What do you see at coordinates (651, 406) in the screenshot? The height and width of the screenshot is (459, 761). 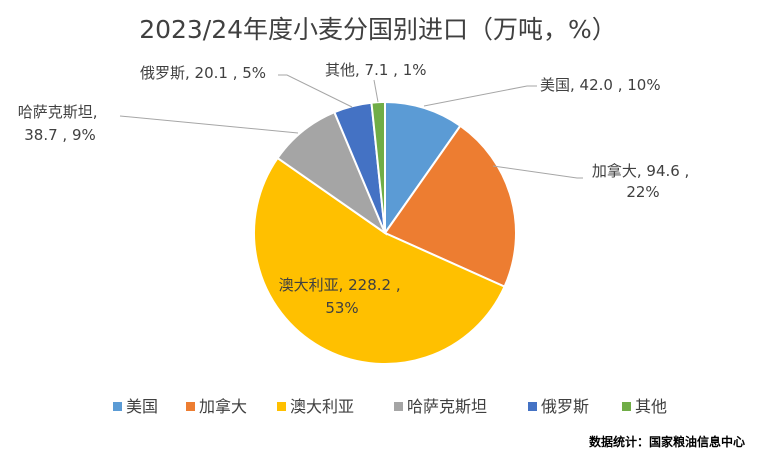 I see `legend-label-other: 其他` at bounding box center [651, 406].